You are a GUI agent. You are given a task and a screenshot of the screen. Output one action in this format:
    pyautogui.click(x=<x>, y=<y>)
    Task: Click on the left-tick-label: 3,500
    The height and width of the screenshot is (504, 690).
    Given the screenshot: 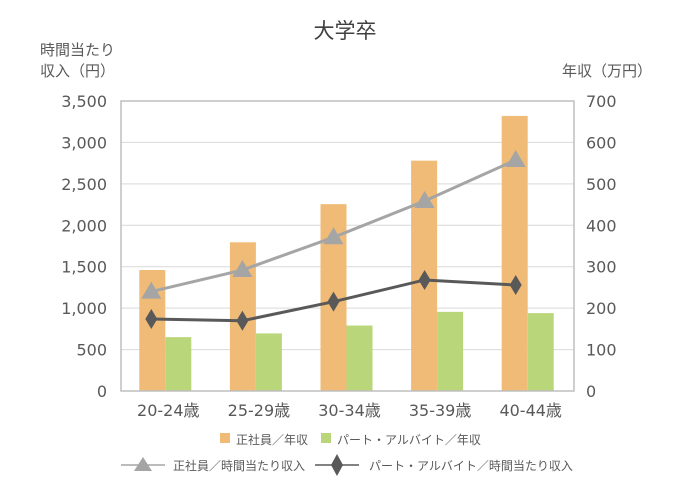 What is the action you would take?
    pyautogui.click(x=84, y=101)
    